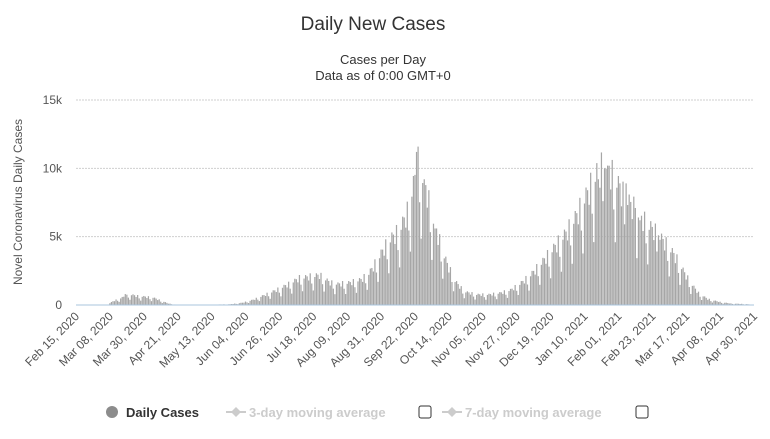  What do you see at coordinates (425, 412) in the screenshot?
I see `legend-3-day-checkbox` at bounding box center [425, 412].